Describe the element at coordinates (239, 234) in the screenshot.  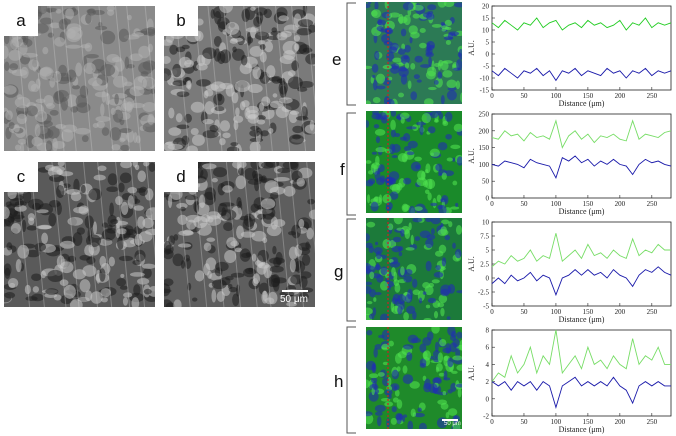
I see `image-panel-d: d 50 μm` at that location.